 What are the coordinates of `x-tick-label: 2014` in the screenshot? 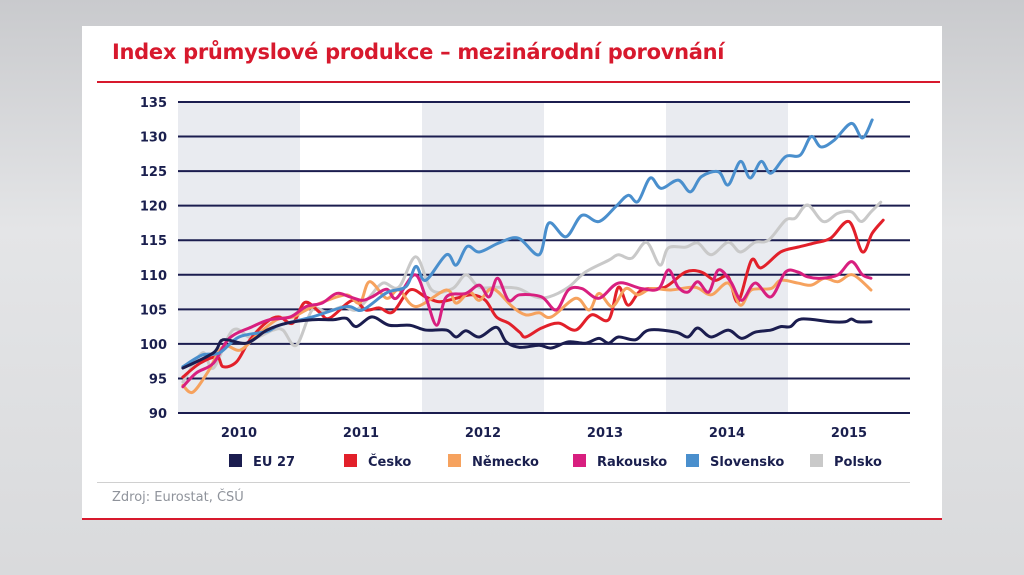 It's located at (727, 433).